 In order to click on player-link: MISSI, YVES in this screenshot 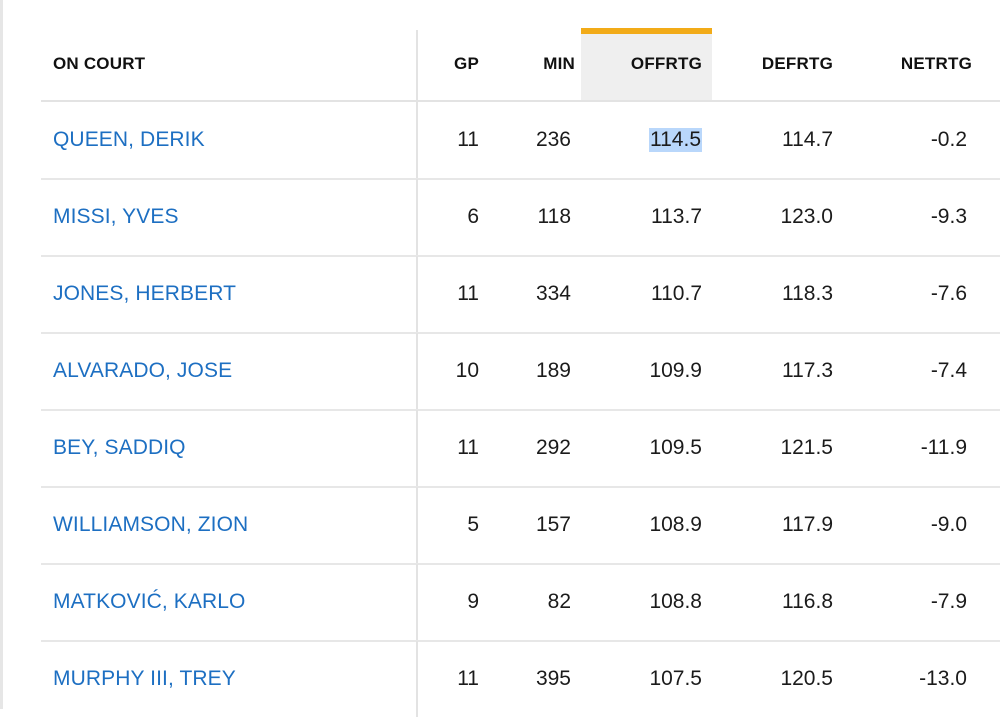, I will do `click(116, 216)`.